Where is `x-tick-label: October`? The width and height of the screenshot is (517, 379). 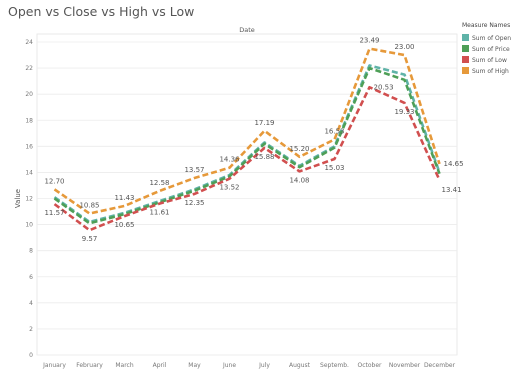
x-tick-label: October is located at coordinates (369, 365).